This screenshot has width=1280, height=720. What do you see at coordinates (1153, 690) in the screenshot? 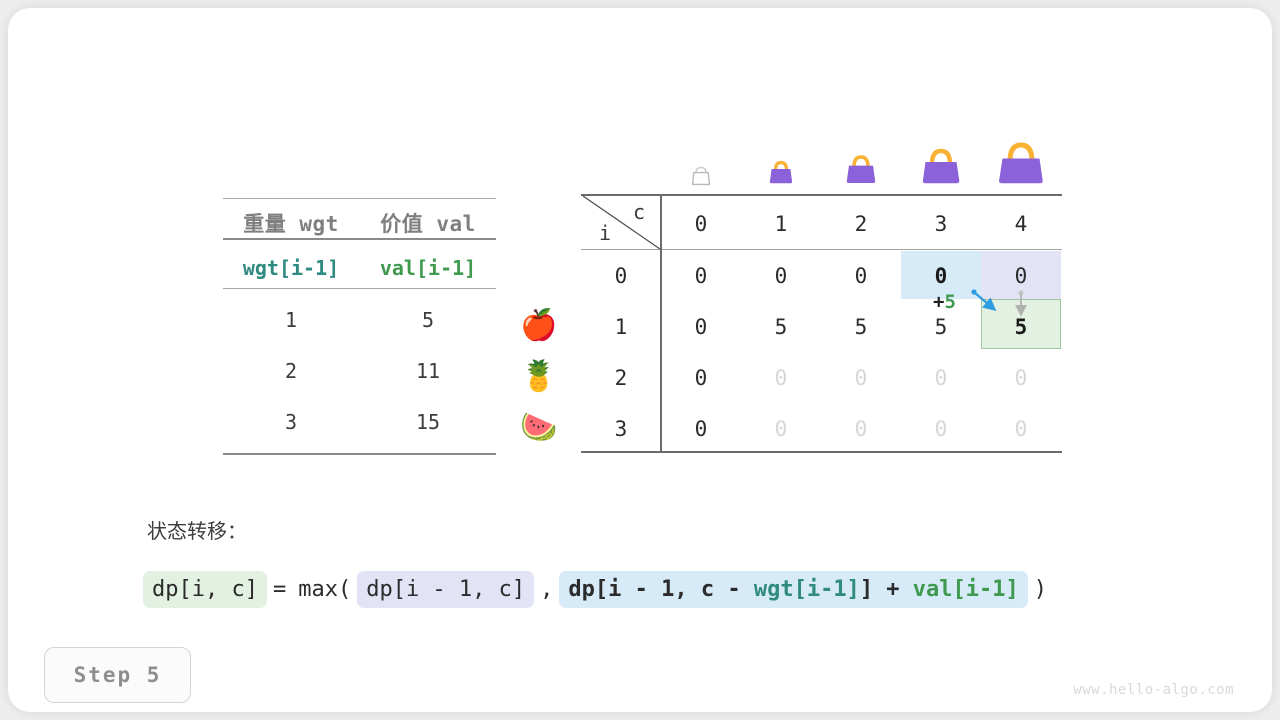
I see `watermark: www.hello-algo.com` at bounding box center [1153, 690].